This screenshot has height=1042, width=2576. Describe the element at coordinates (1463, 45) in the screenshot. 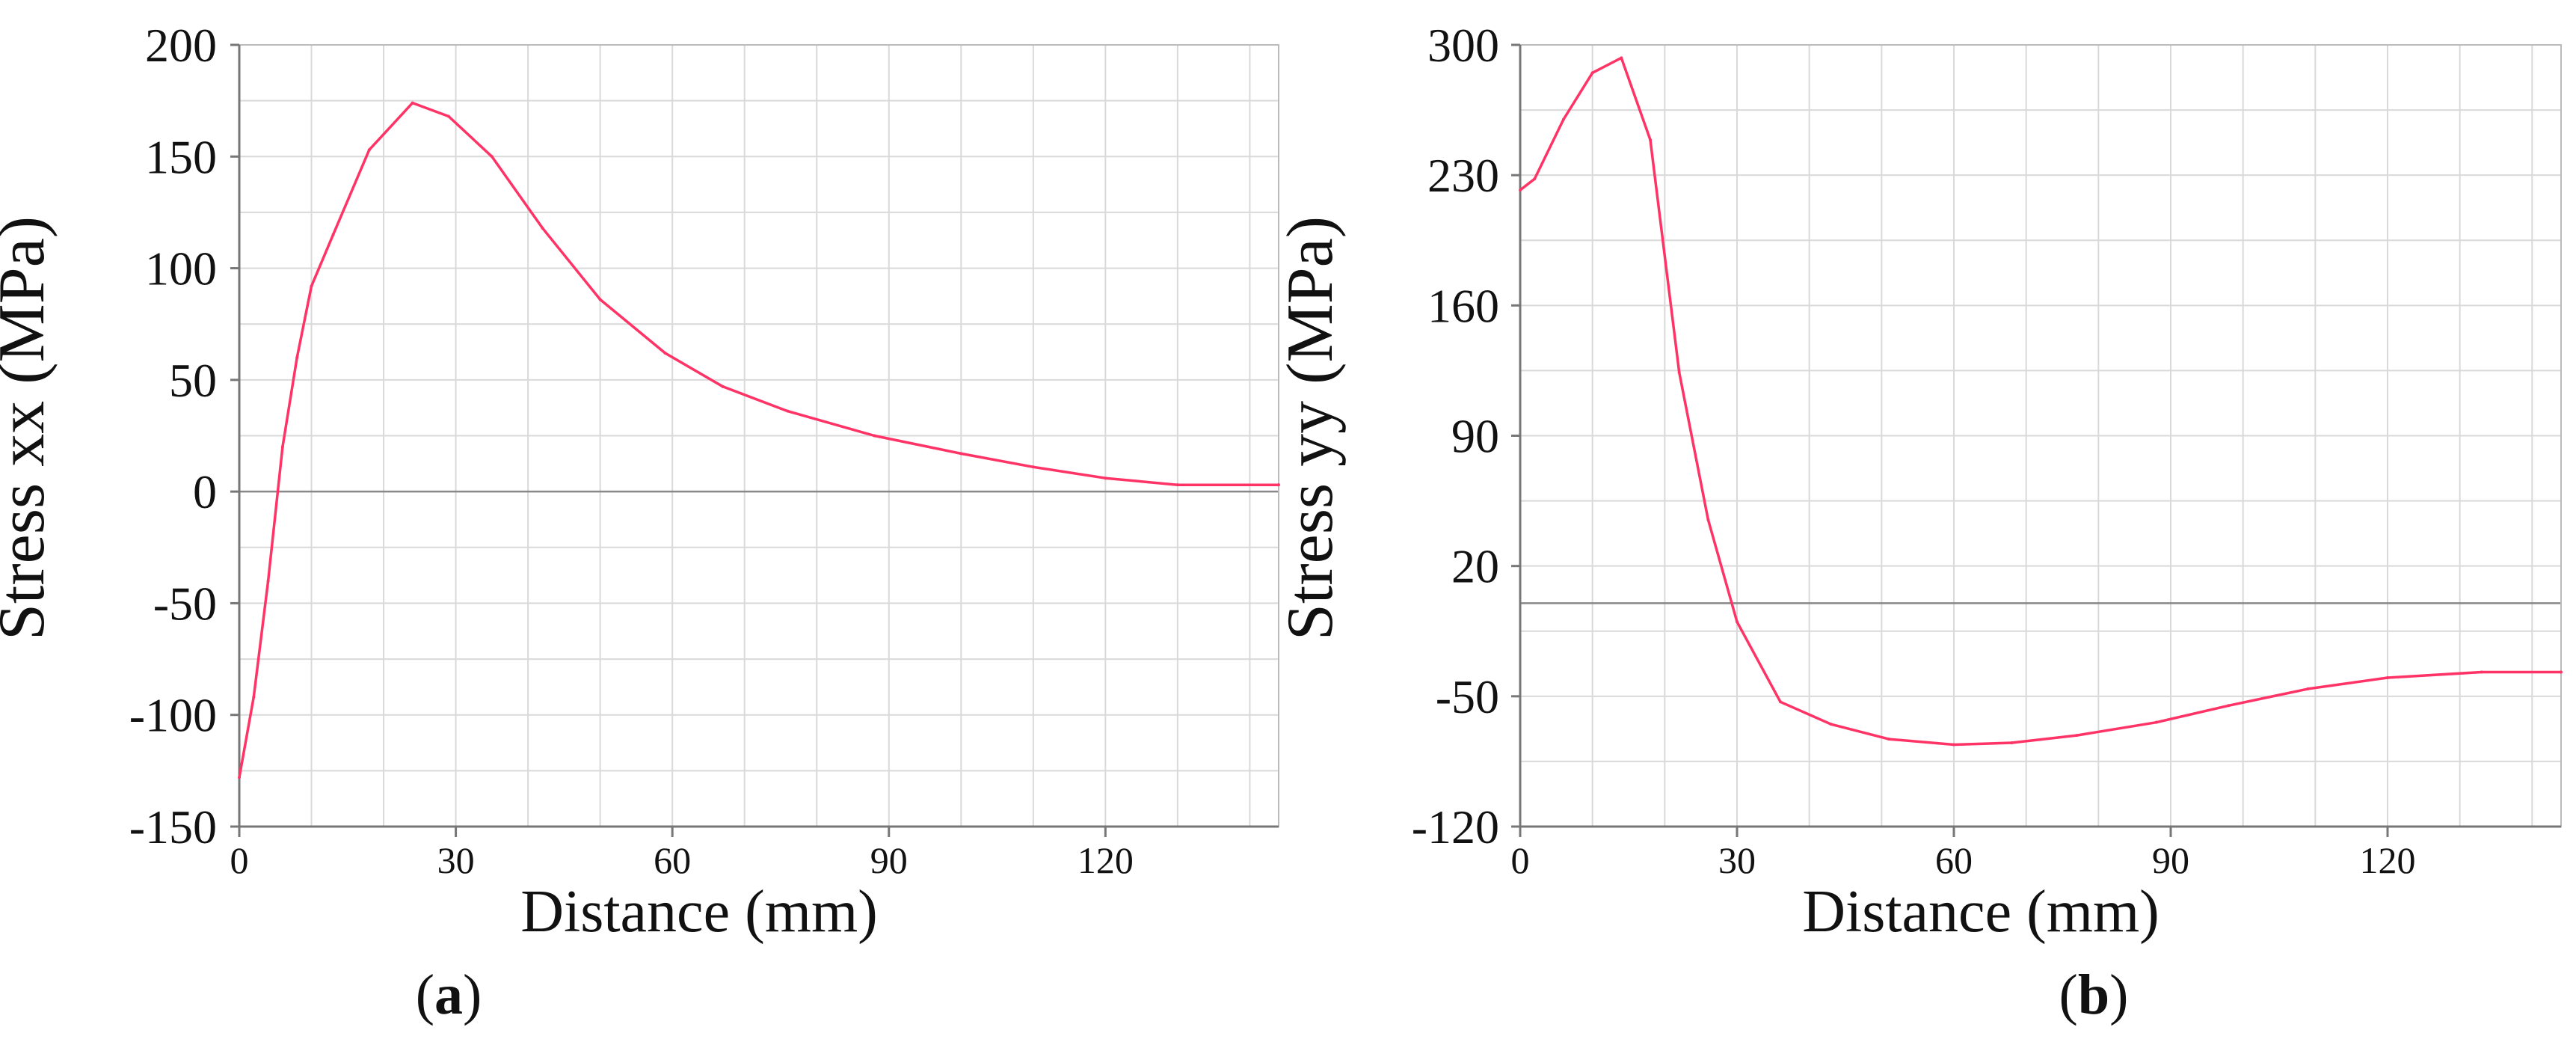

I see `y-tick-label: 300` at that location.